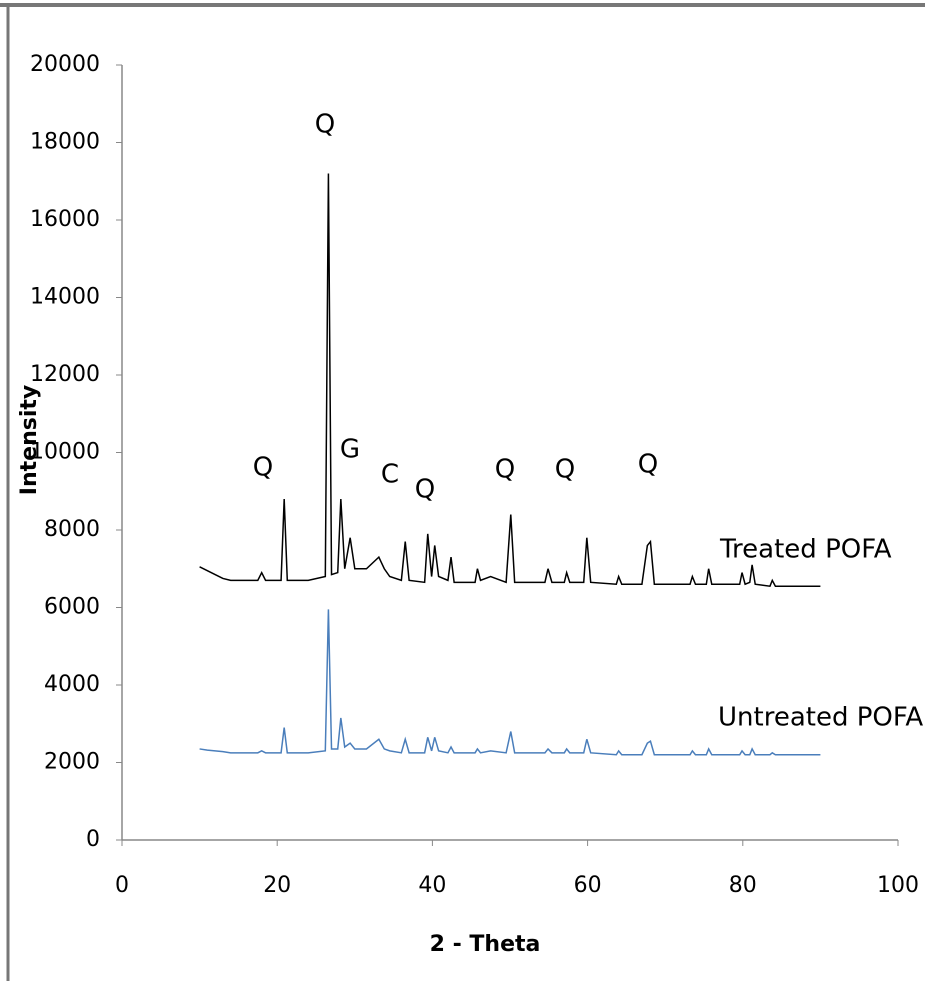 This screenshot has width=925, height=981. I want to click on x-tick-label: 100, so click(898, 885).